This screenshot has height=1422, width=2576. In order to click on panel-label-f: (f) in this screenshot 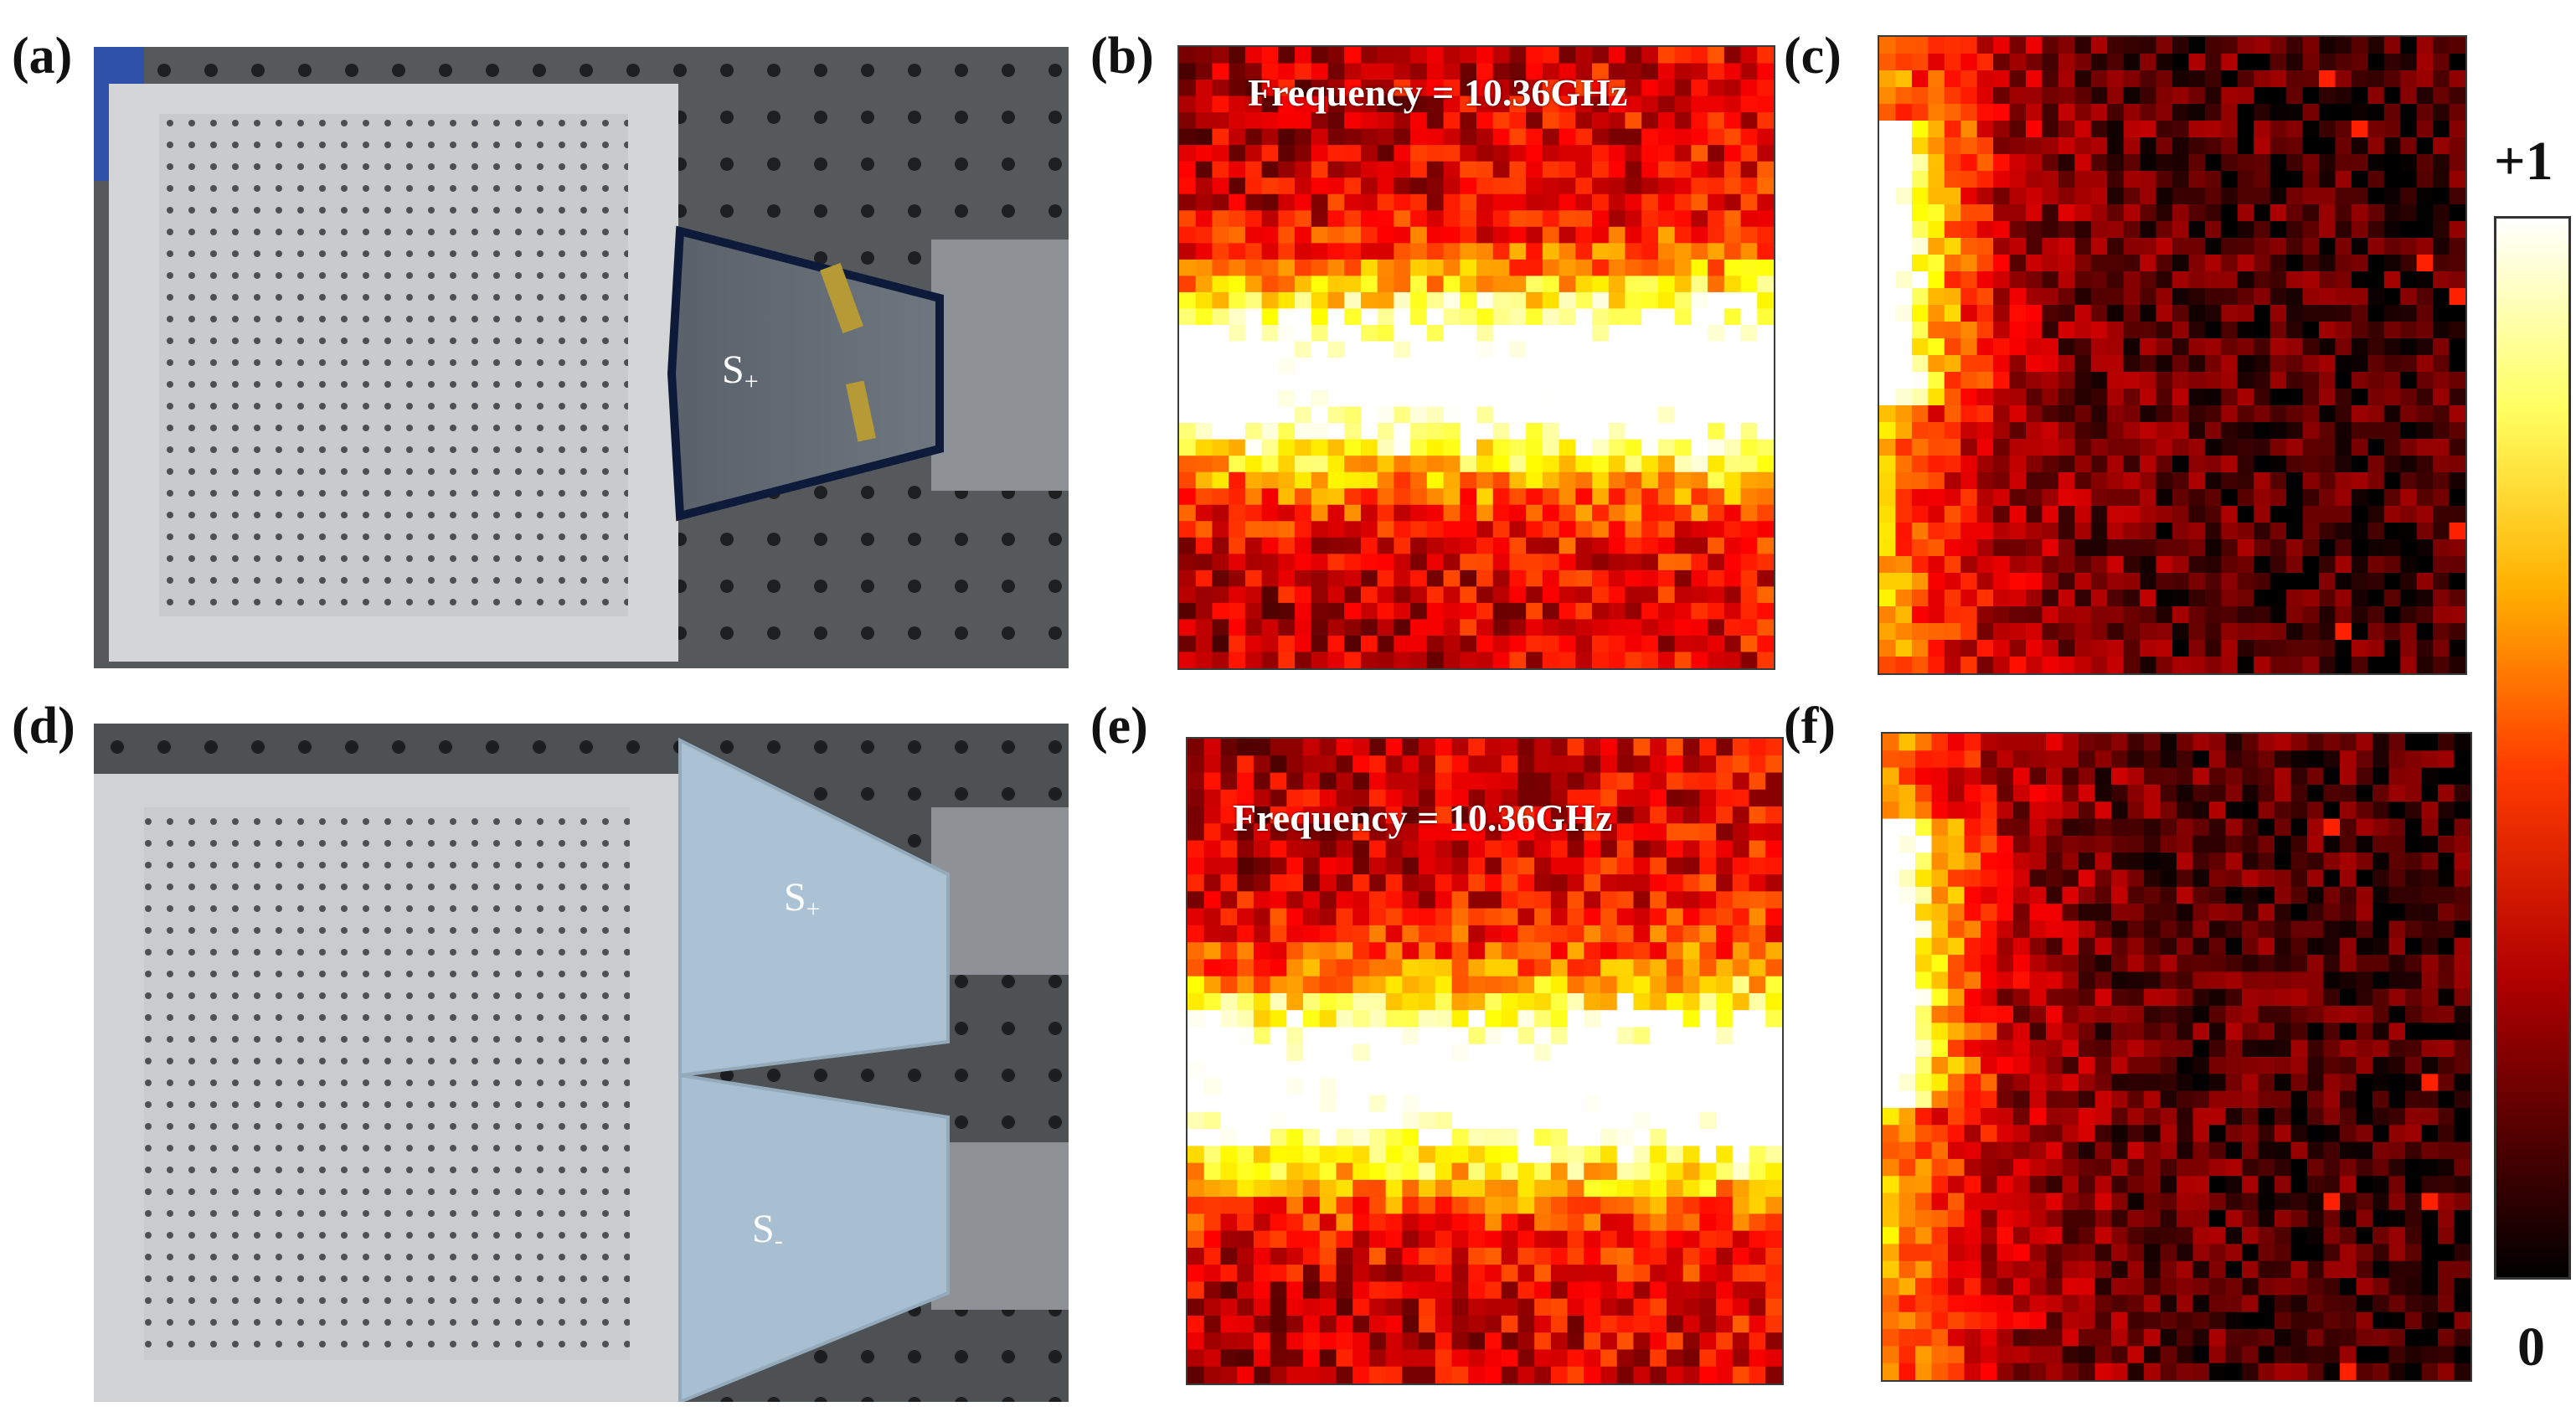, I will do `click(1810, 726)`.